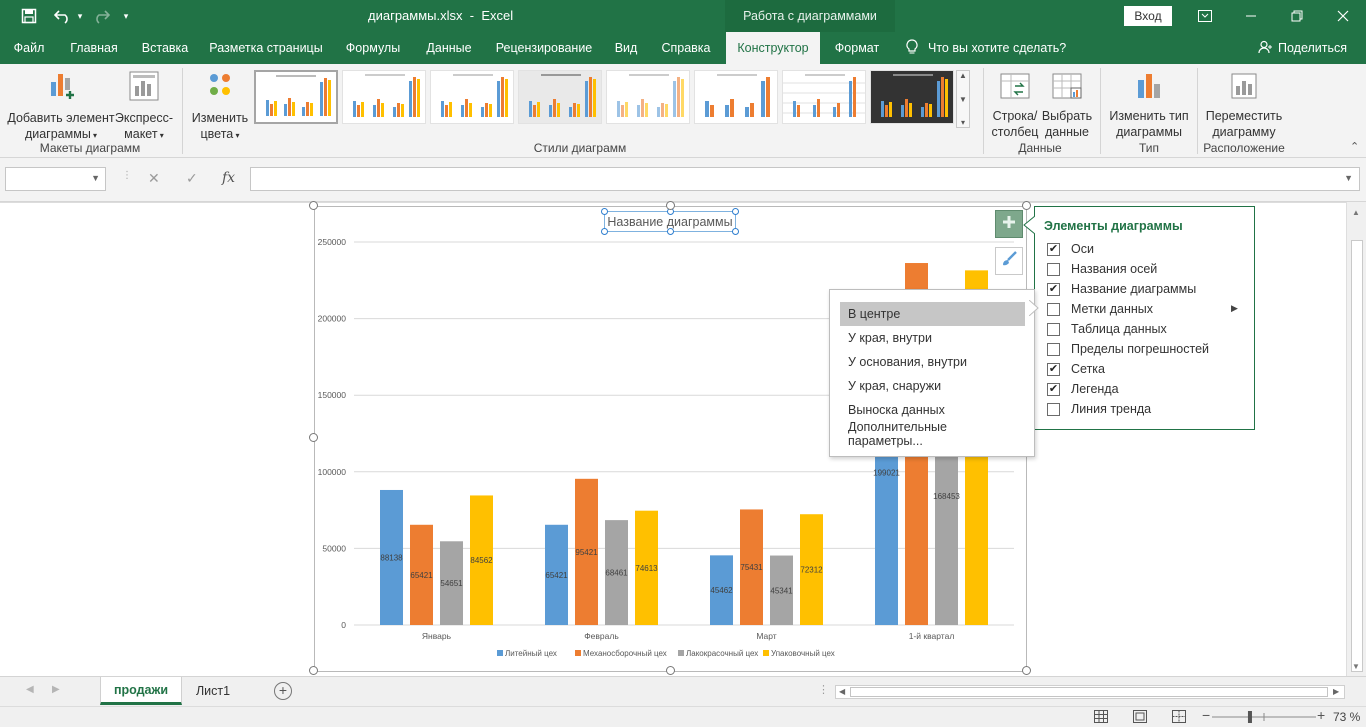 This screenshot has width=1366, height=727. Describe the element at coordinates (1140, 718) in the screenshot. I see `page-layout-view-icon` at that location.